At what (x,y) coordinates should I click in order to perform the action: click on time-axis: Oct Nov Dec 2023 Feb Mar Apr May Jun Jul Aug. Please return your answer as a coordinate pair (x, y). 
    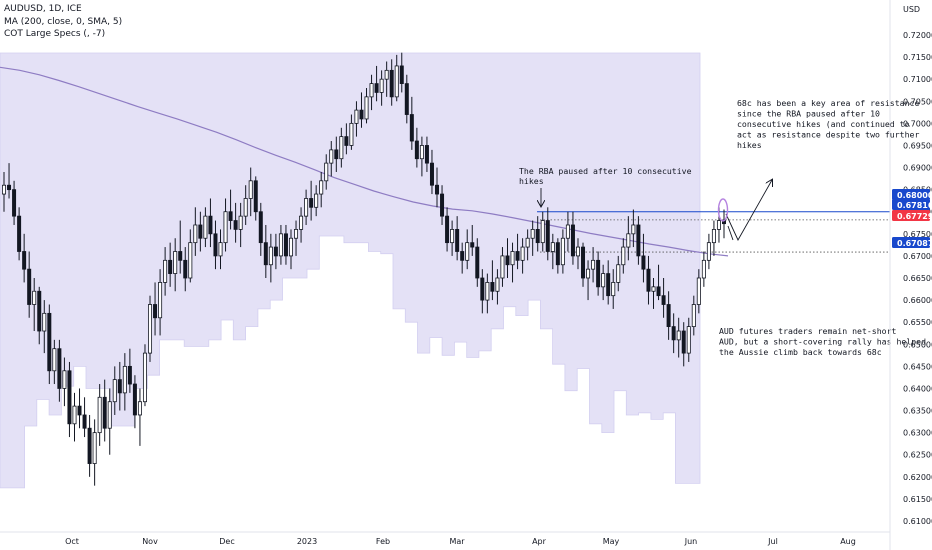
    Looking at the image, I should click on (460, 541).